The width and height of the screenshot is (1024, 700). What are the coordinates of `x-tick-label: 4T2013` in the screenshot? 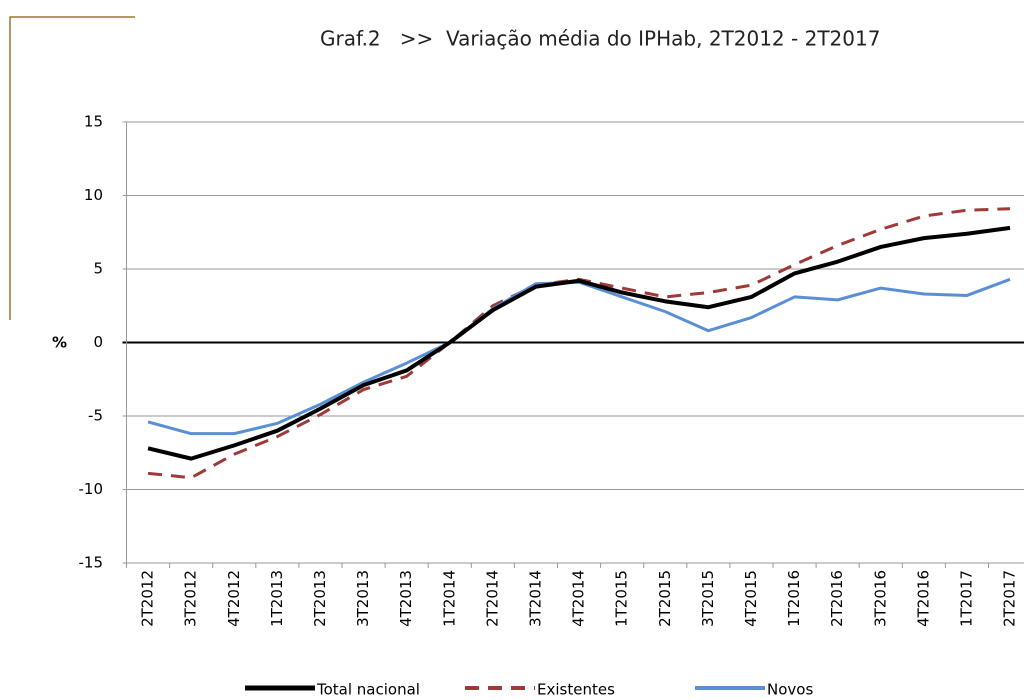 It's located at (406, 598).